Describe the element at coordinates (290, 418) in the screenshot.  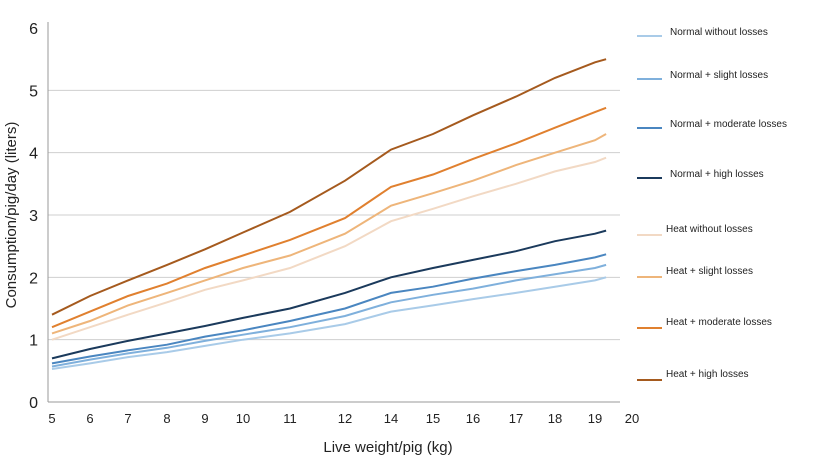
I see `x-tick-label: 11` at that location.